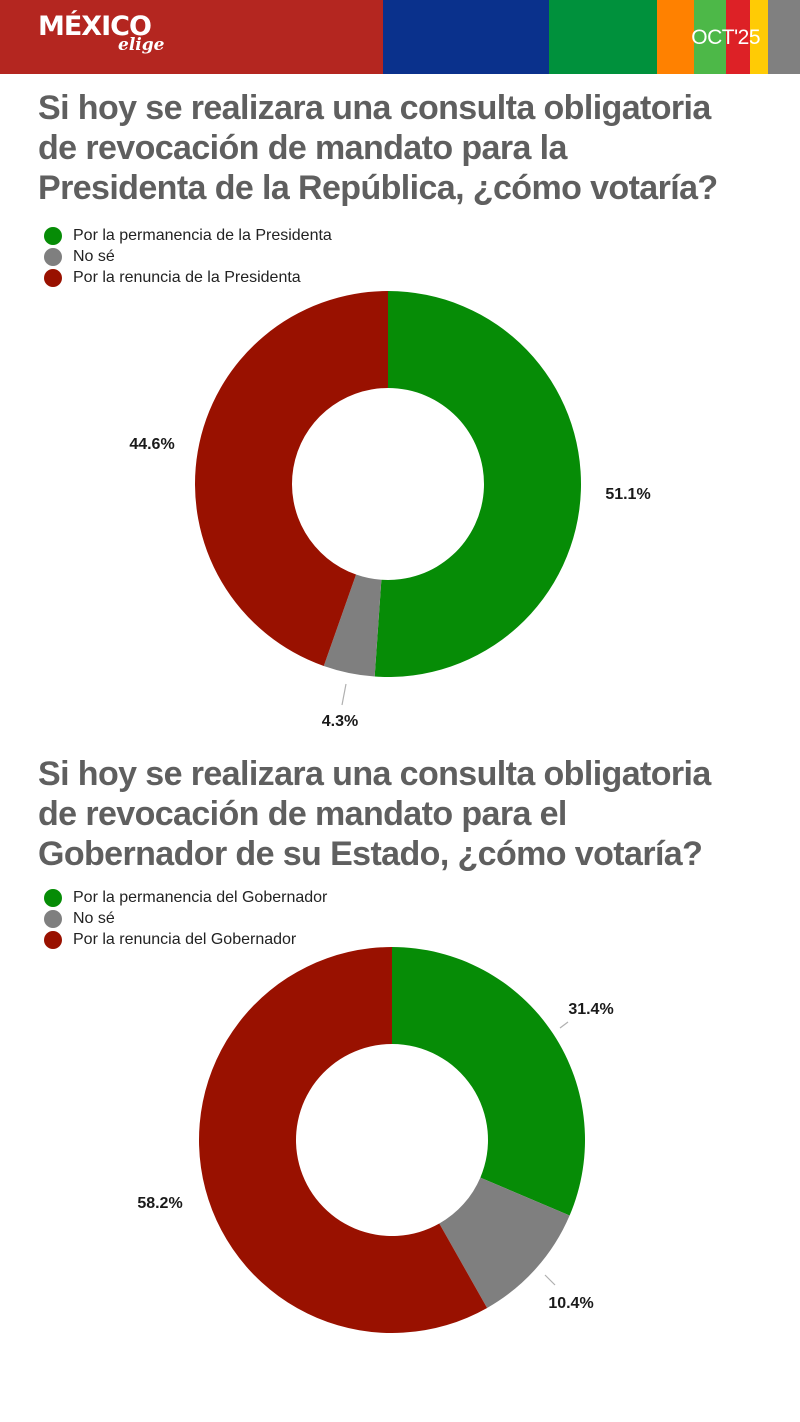  Describe the element at coordinates (466, 37) in the screenshot. I see `color-block-blue` at that location.